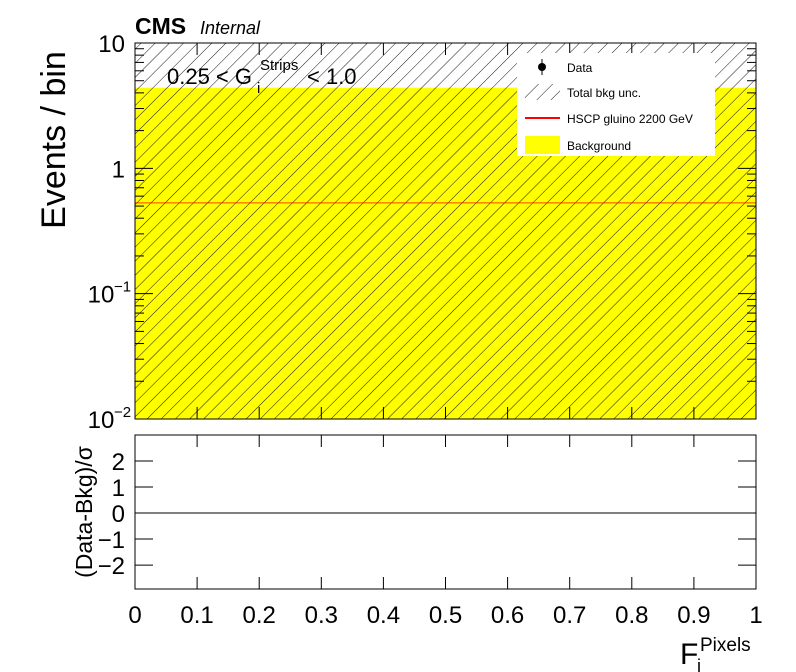  Describe the element at coordinates (230, 28) in the screenshot. I see `chart-subtitle: Internal` at that location.